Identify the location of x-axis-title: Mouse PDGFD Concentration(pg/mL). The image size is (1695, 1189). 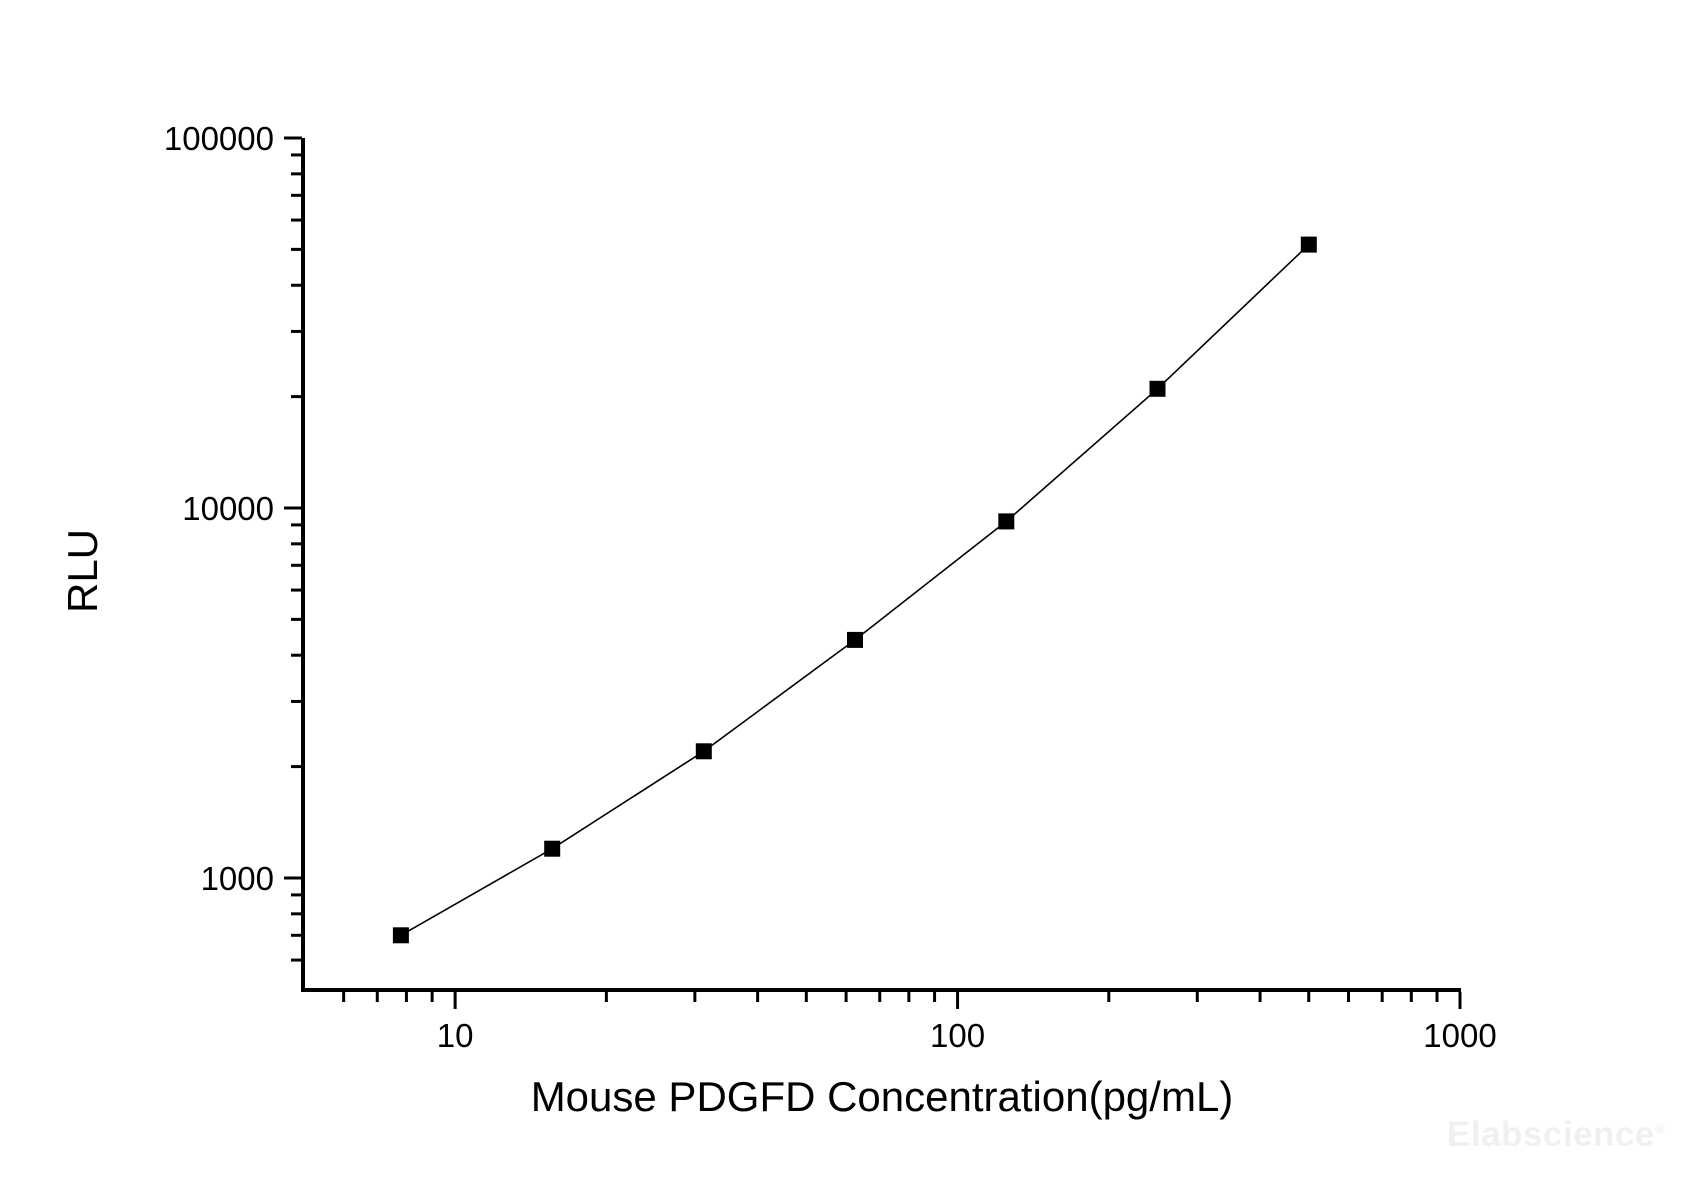
(882, 1096).